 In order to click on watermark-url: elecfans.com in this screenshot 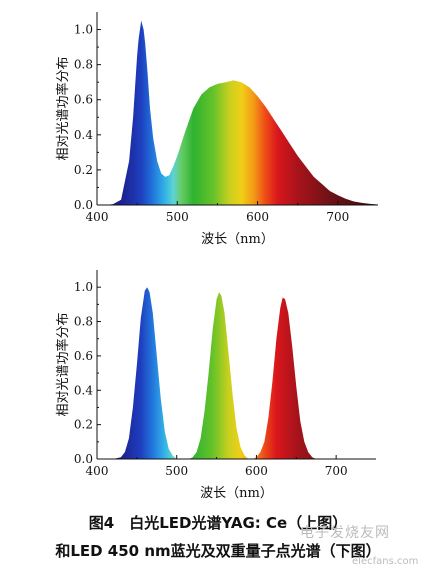, I will do `click(385, 561)`.